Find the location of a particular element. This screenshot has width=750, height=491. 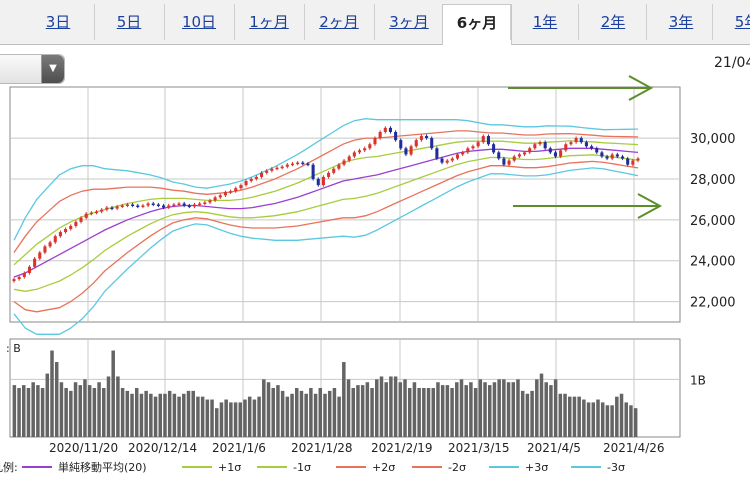

tab-8: 1年 is located at coordinates (544, 22).